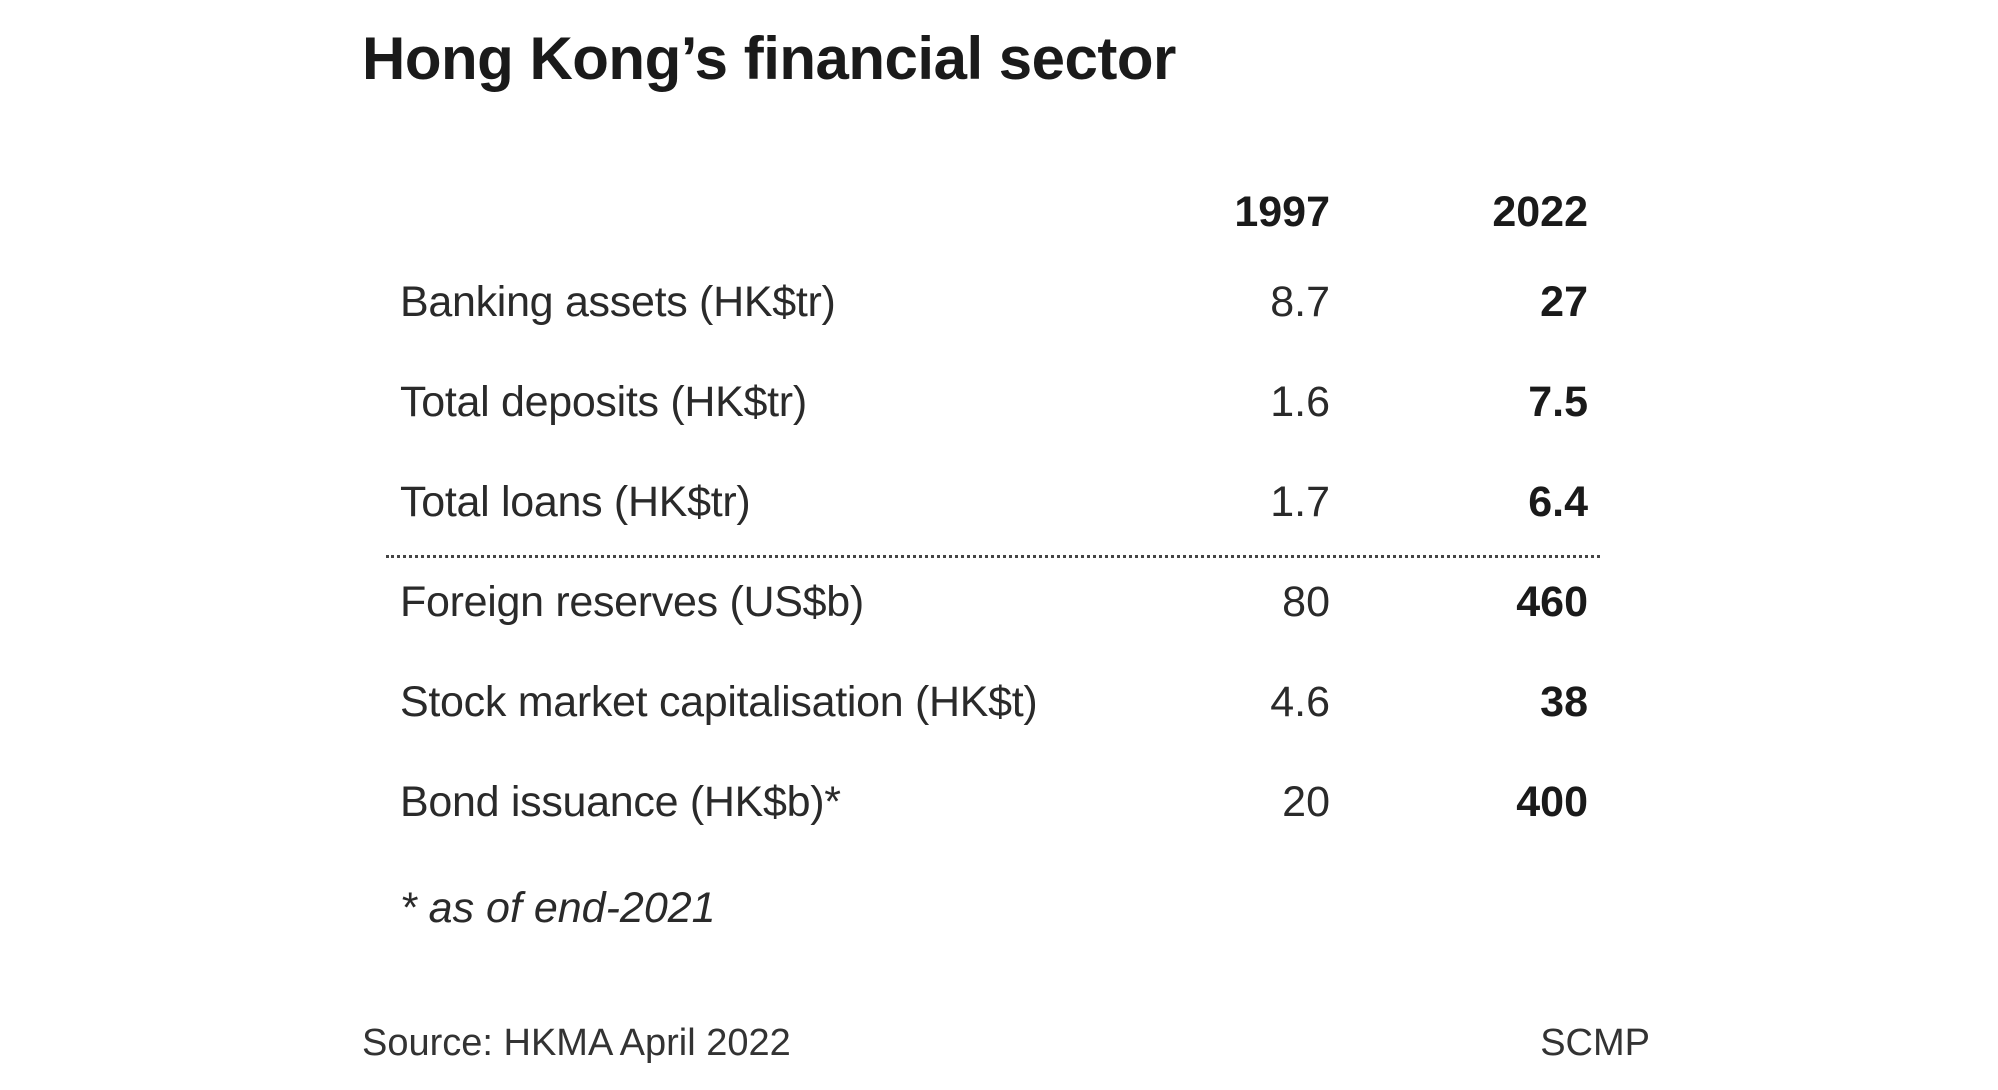 The image size is (1998, 1090). What do you see at coordinates (603, 402) in the screenshot?
I see `row-label: Total deposits (HK$tr)` at bounding box center [603, 402].